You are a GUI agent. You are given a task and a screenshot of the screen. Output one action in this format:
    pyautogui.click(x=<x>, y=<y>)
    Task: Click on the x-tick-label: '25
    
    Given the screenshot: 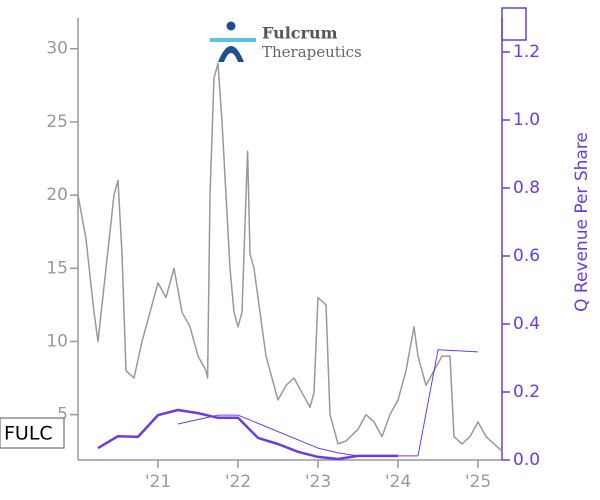 What is the action you would take?
    pyautogui.click(x=478, y=482)
    